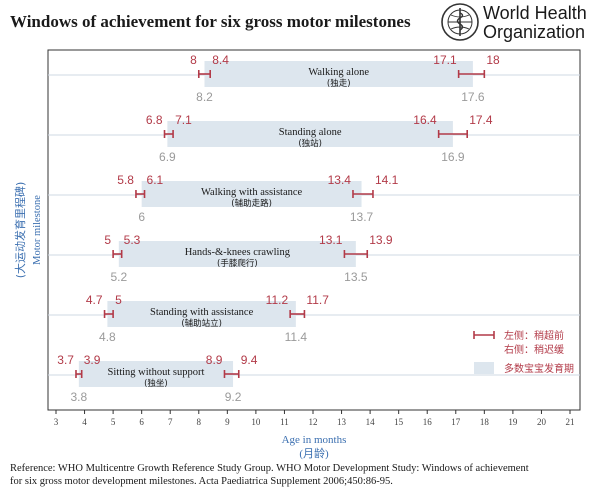  What do you see at coordinates (381, 240) in the screenshot?
I see `right-ci-high-label: 13.9` at bounding box center [381, 240].